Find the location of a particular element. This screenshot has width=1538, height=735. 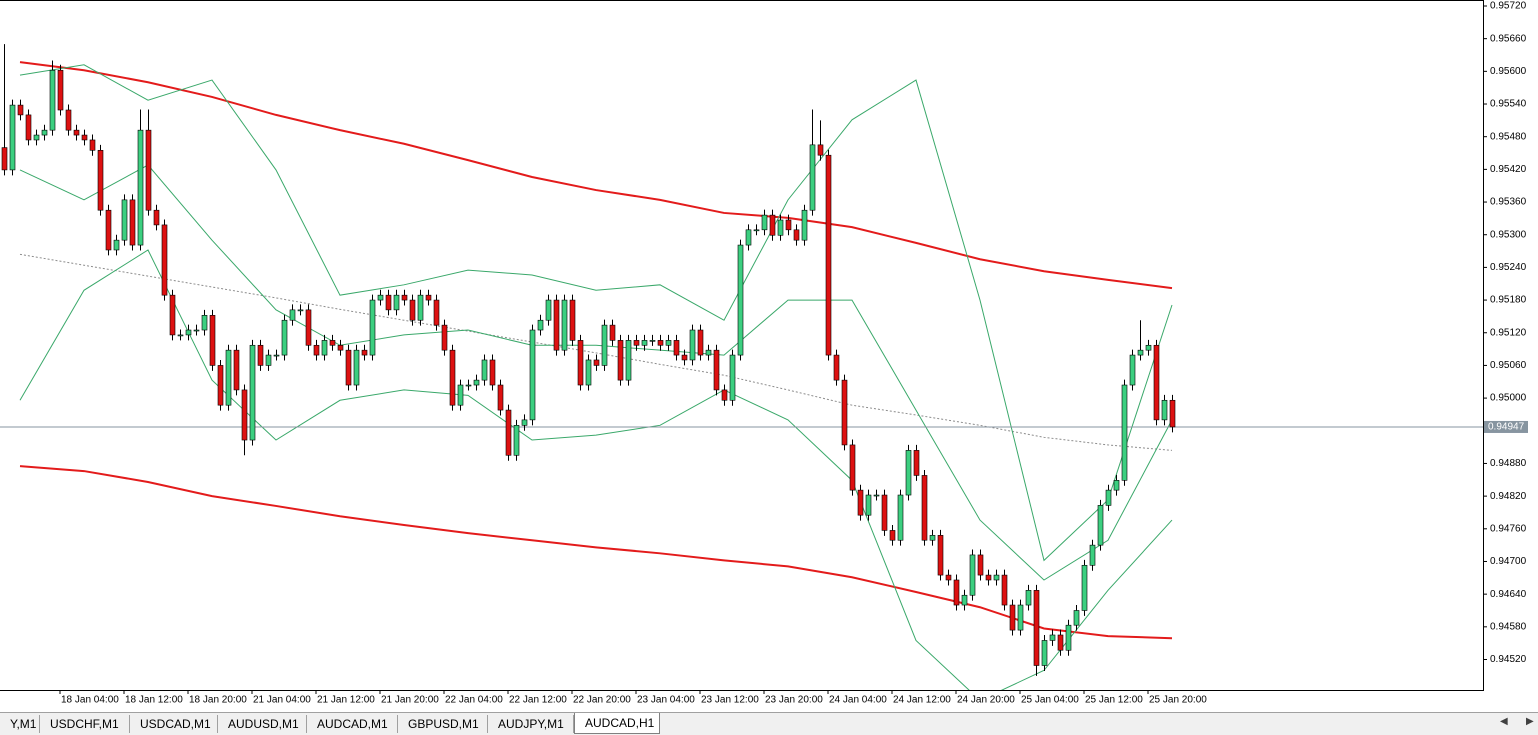

y-tick-label: 0.94580 is located at coordinates (1508, 626).